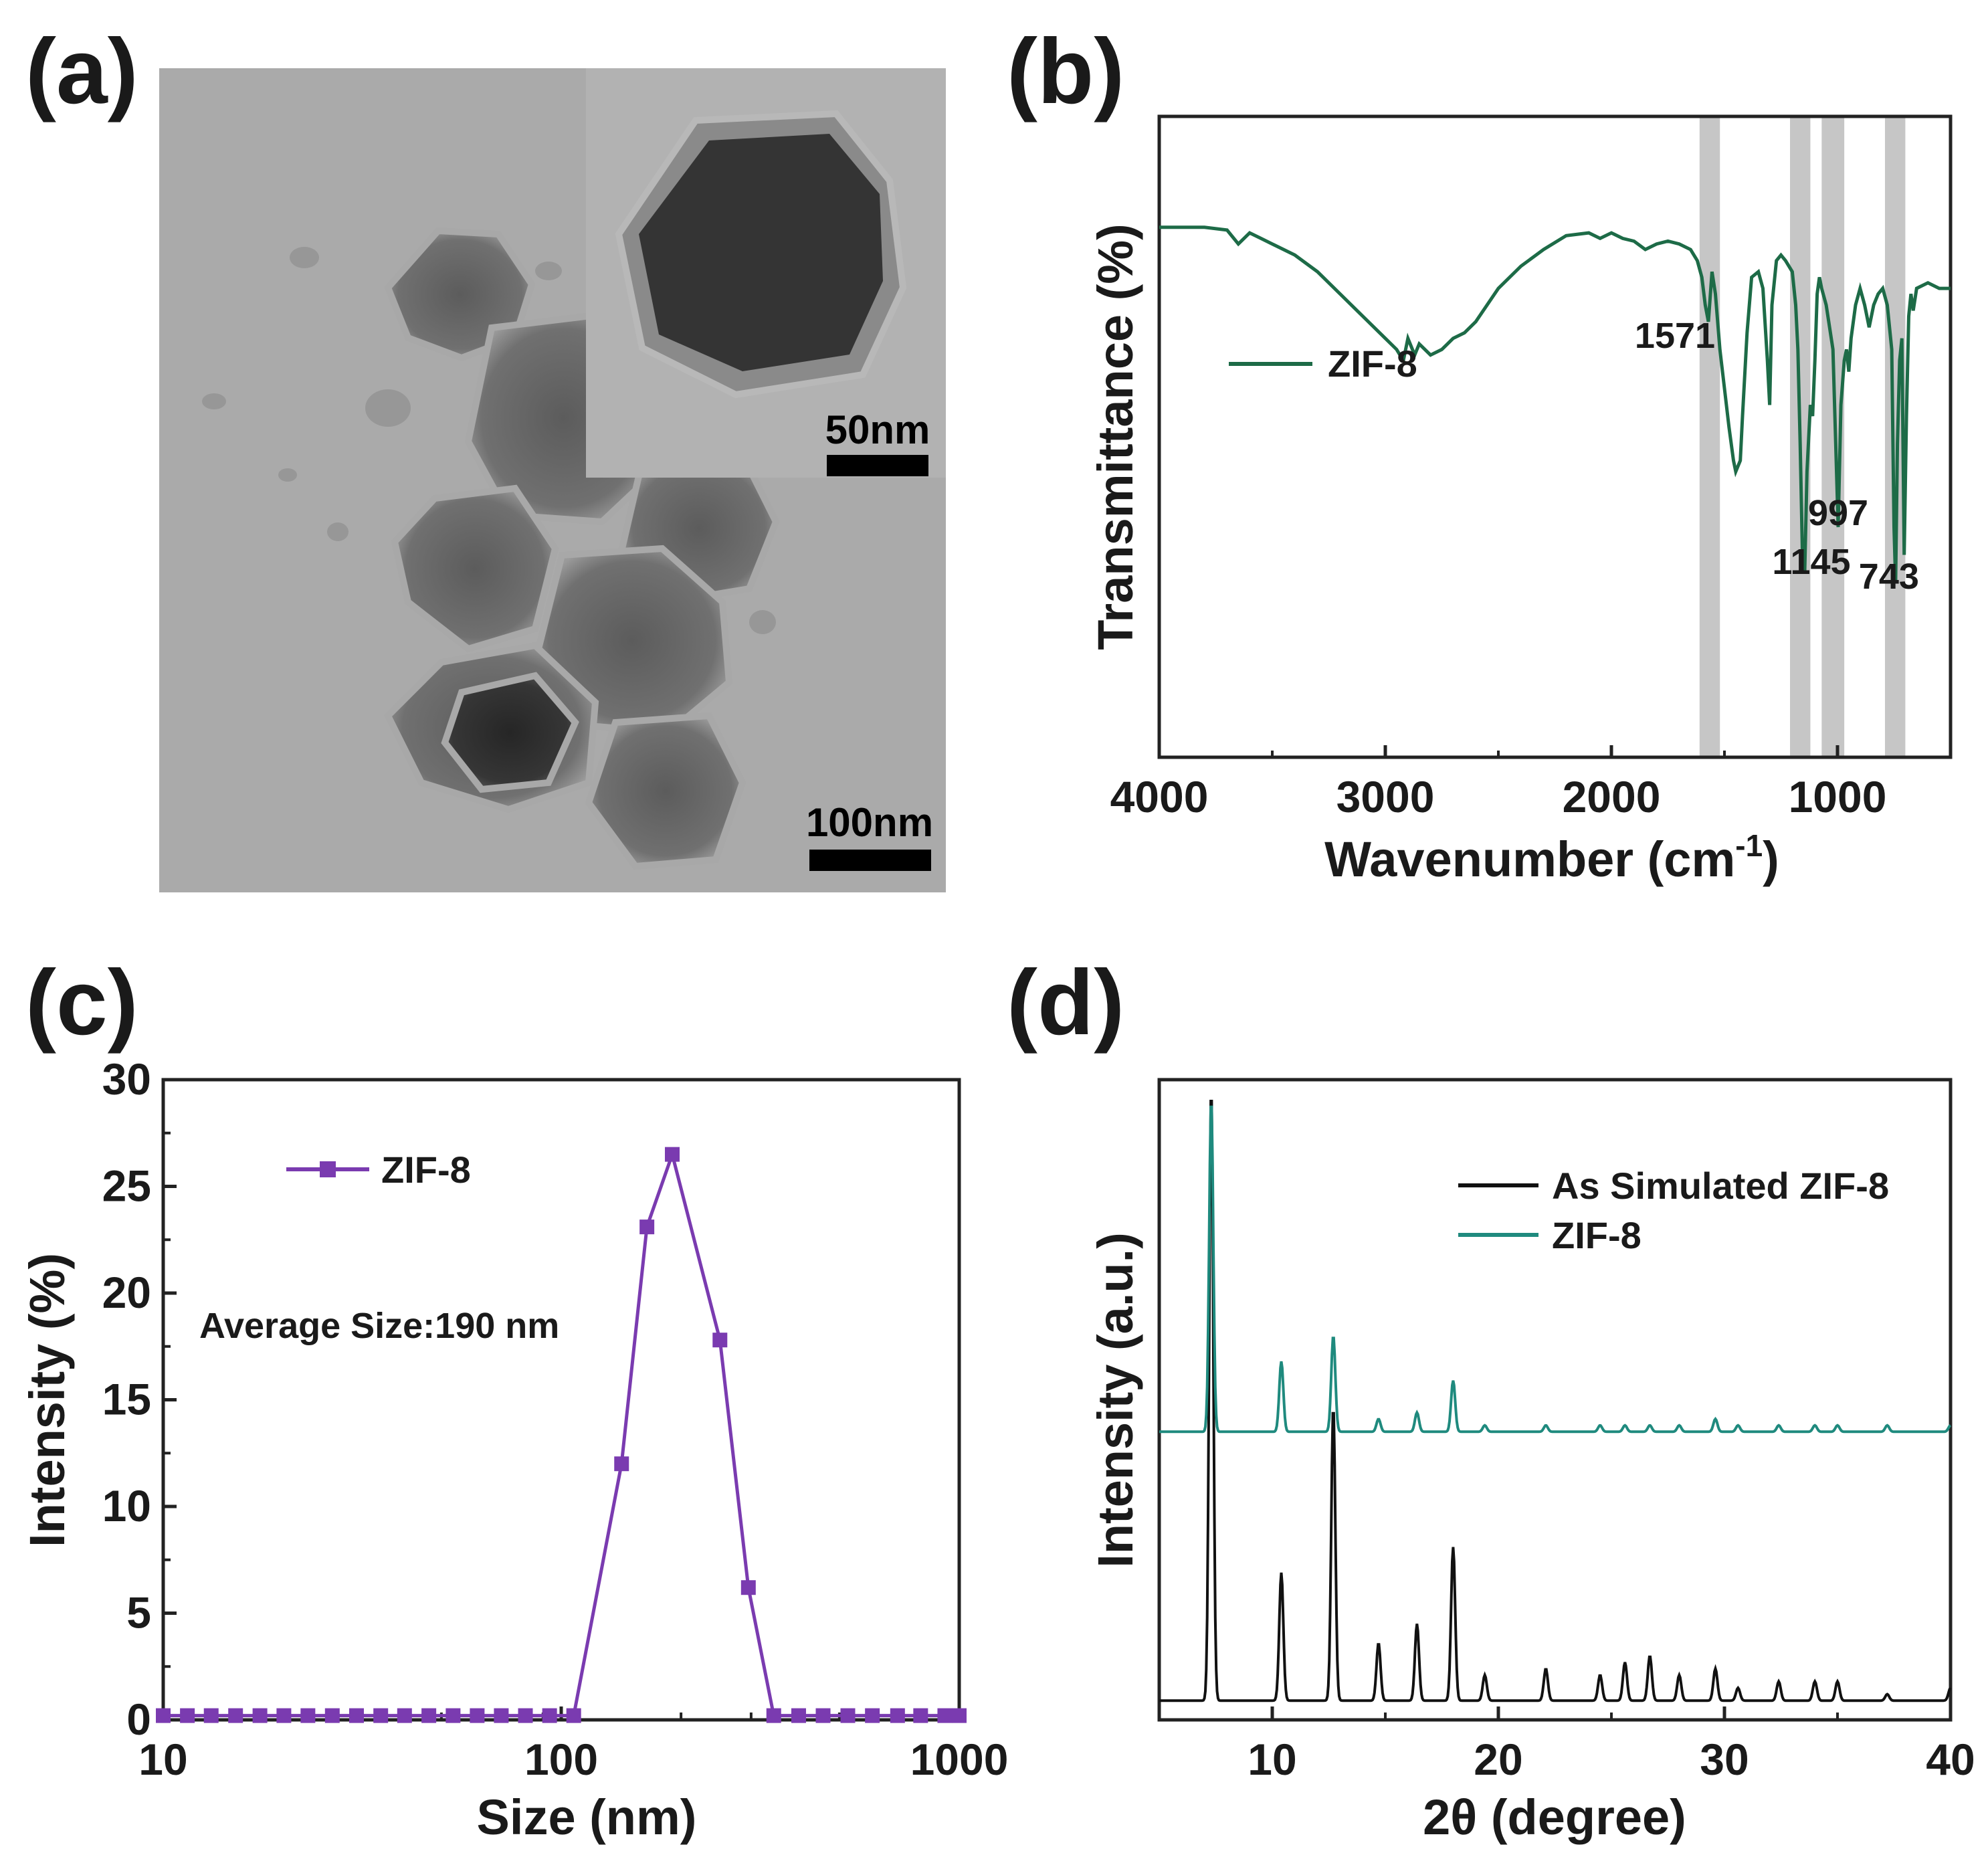  I want to click on dls-x-tick-label: 10, so click(162, 1760).